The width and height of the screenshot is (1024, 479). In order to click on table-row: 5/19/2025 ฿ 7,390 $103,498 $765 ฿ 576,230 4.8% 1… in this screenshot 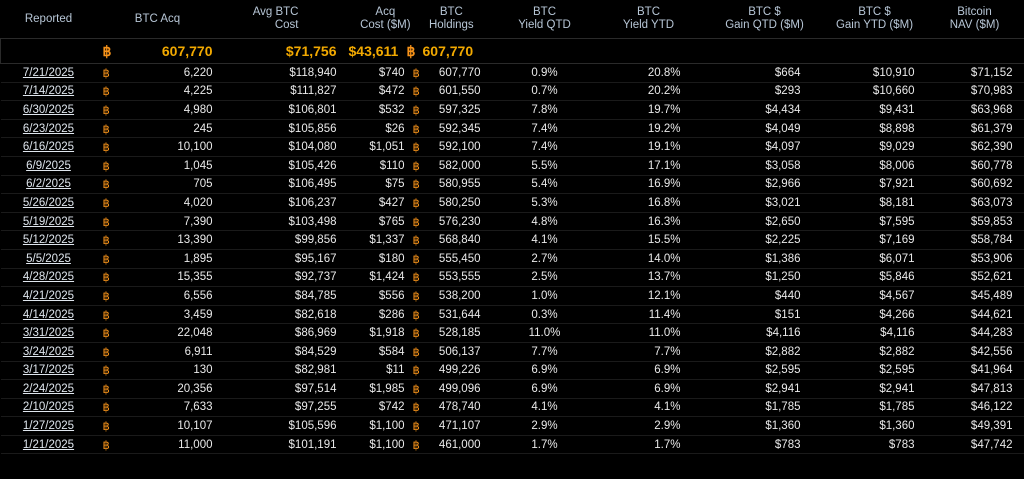, I will do `click(512, 222)`.